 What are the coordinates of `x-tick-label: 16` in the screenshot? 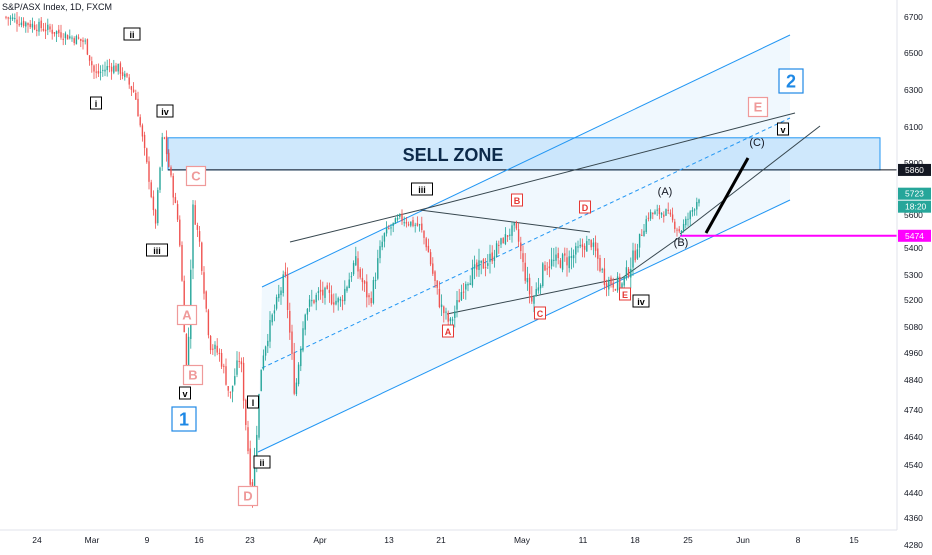 It's located at (199, 540).